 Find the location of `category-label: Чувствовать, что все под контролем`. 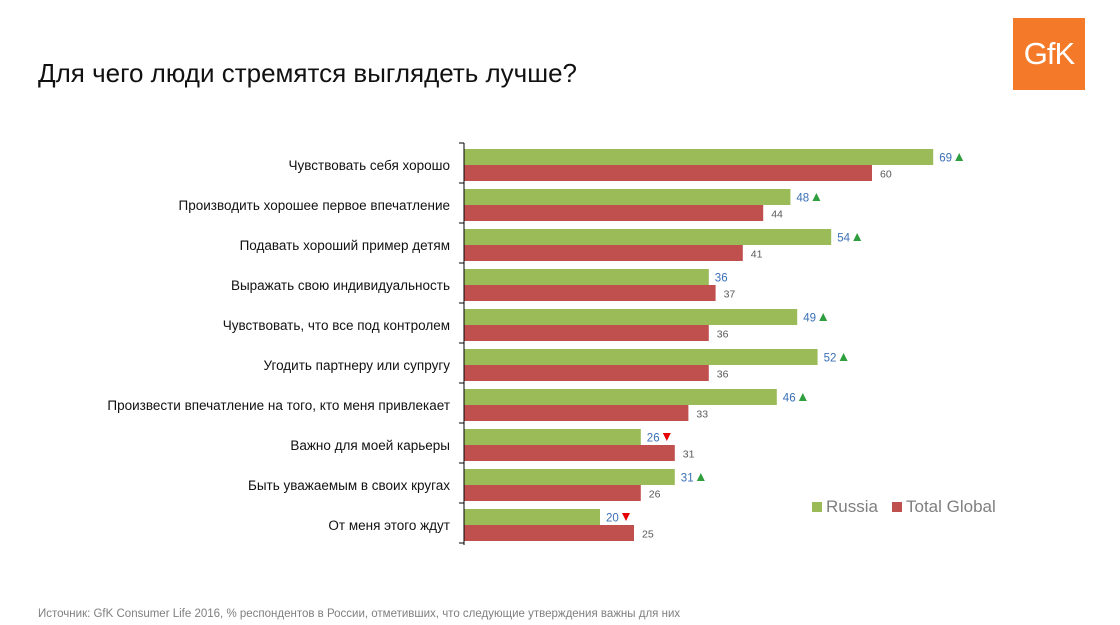

category-label: Чувствовать, что все под контролем is located at coordinates (336, 325).